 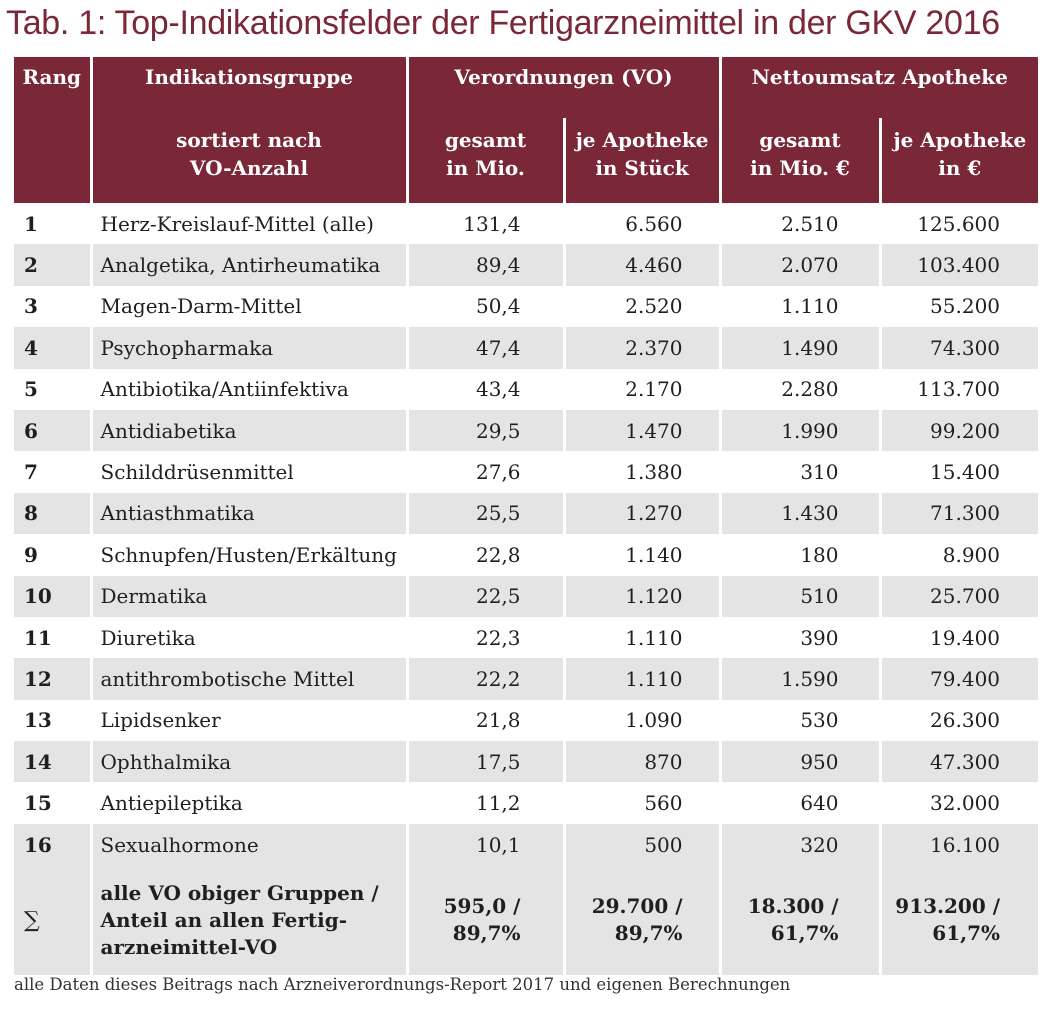 I want to click on row-vo-total: 131,4, so click(x=485, y=224).